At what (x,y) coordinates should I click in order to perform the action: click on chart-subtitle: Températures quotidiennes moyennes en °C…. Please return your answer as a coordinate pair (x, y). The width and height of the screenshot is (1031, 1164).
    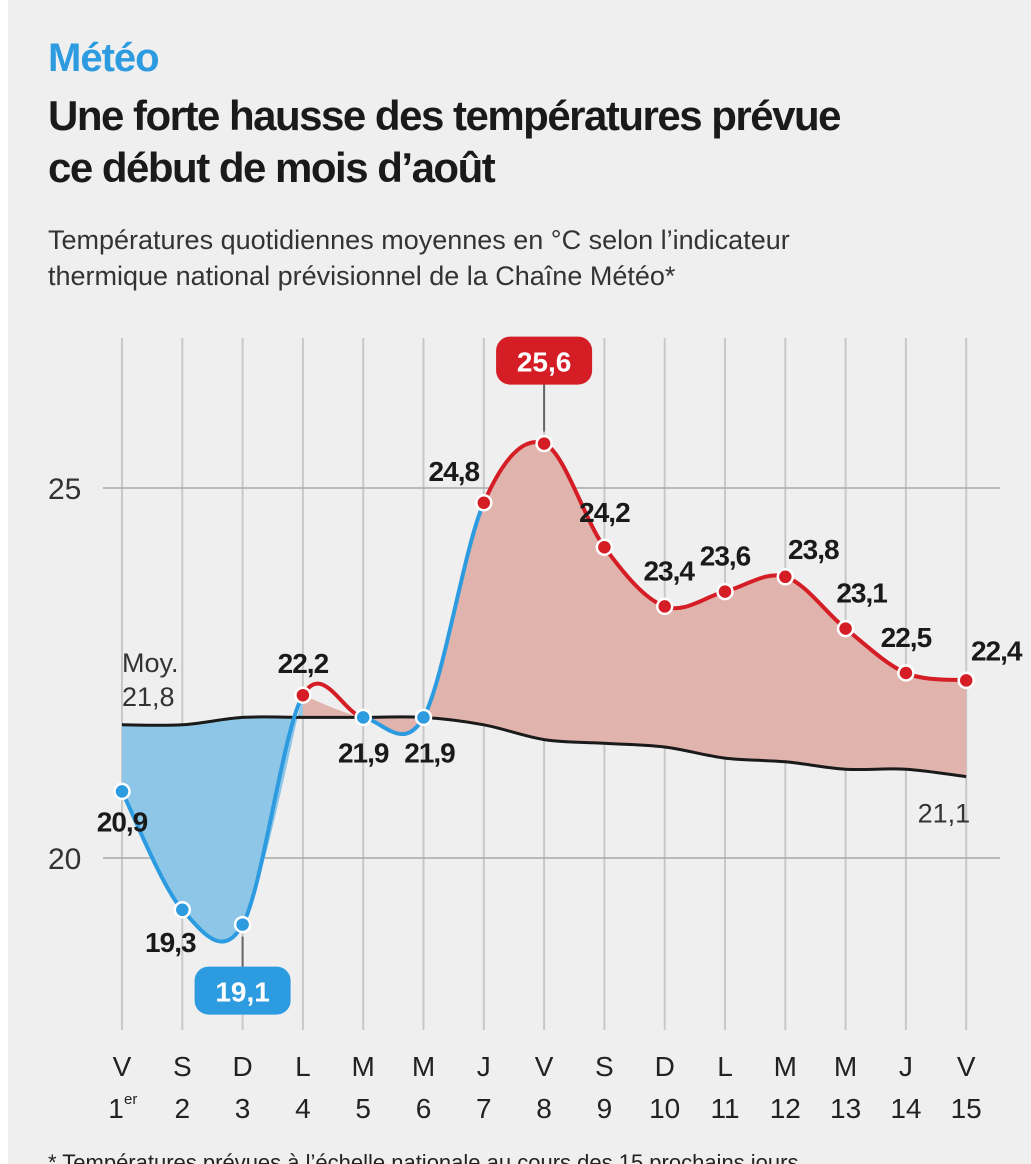
    Looking at the image, I should click on (518, 258).